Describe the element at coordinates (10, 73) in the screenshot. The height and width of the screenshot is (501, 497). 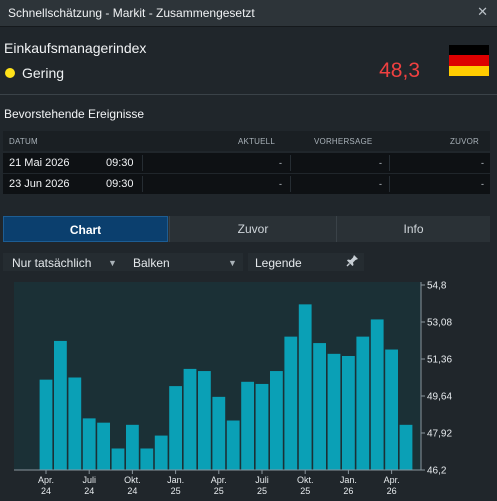
I see `importance-dot-icon` at that location.